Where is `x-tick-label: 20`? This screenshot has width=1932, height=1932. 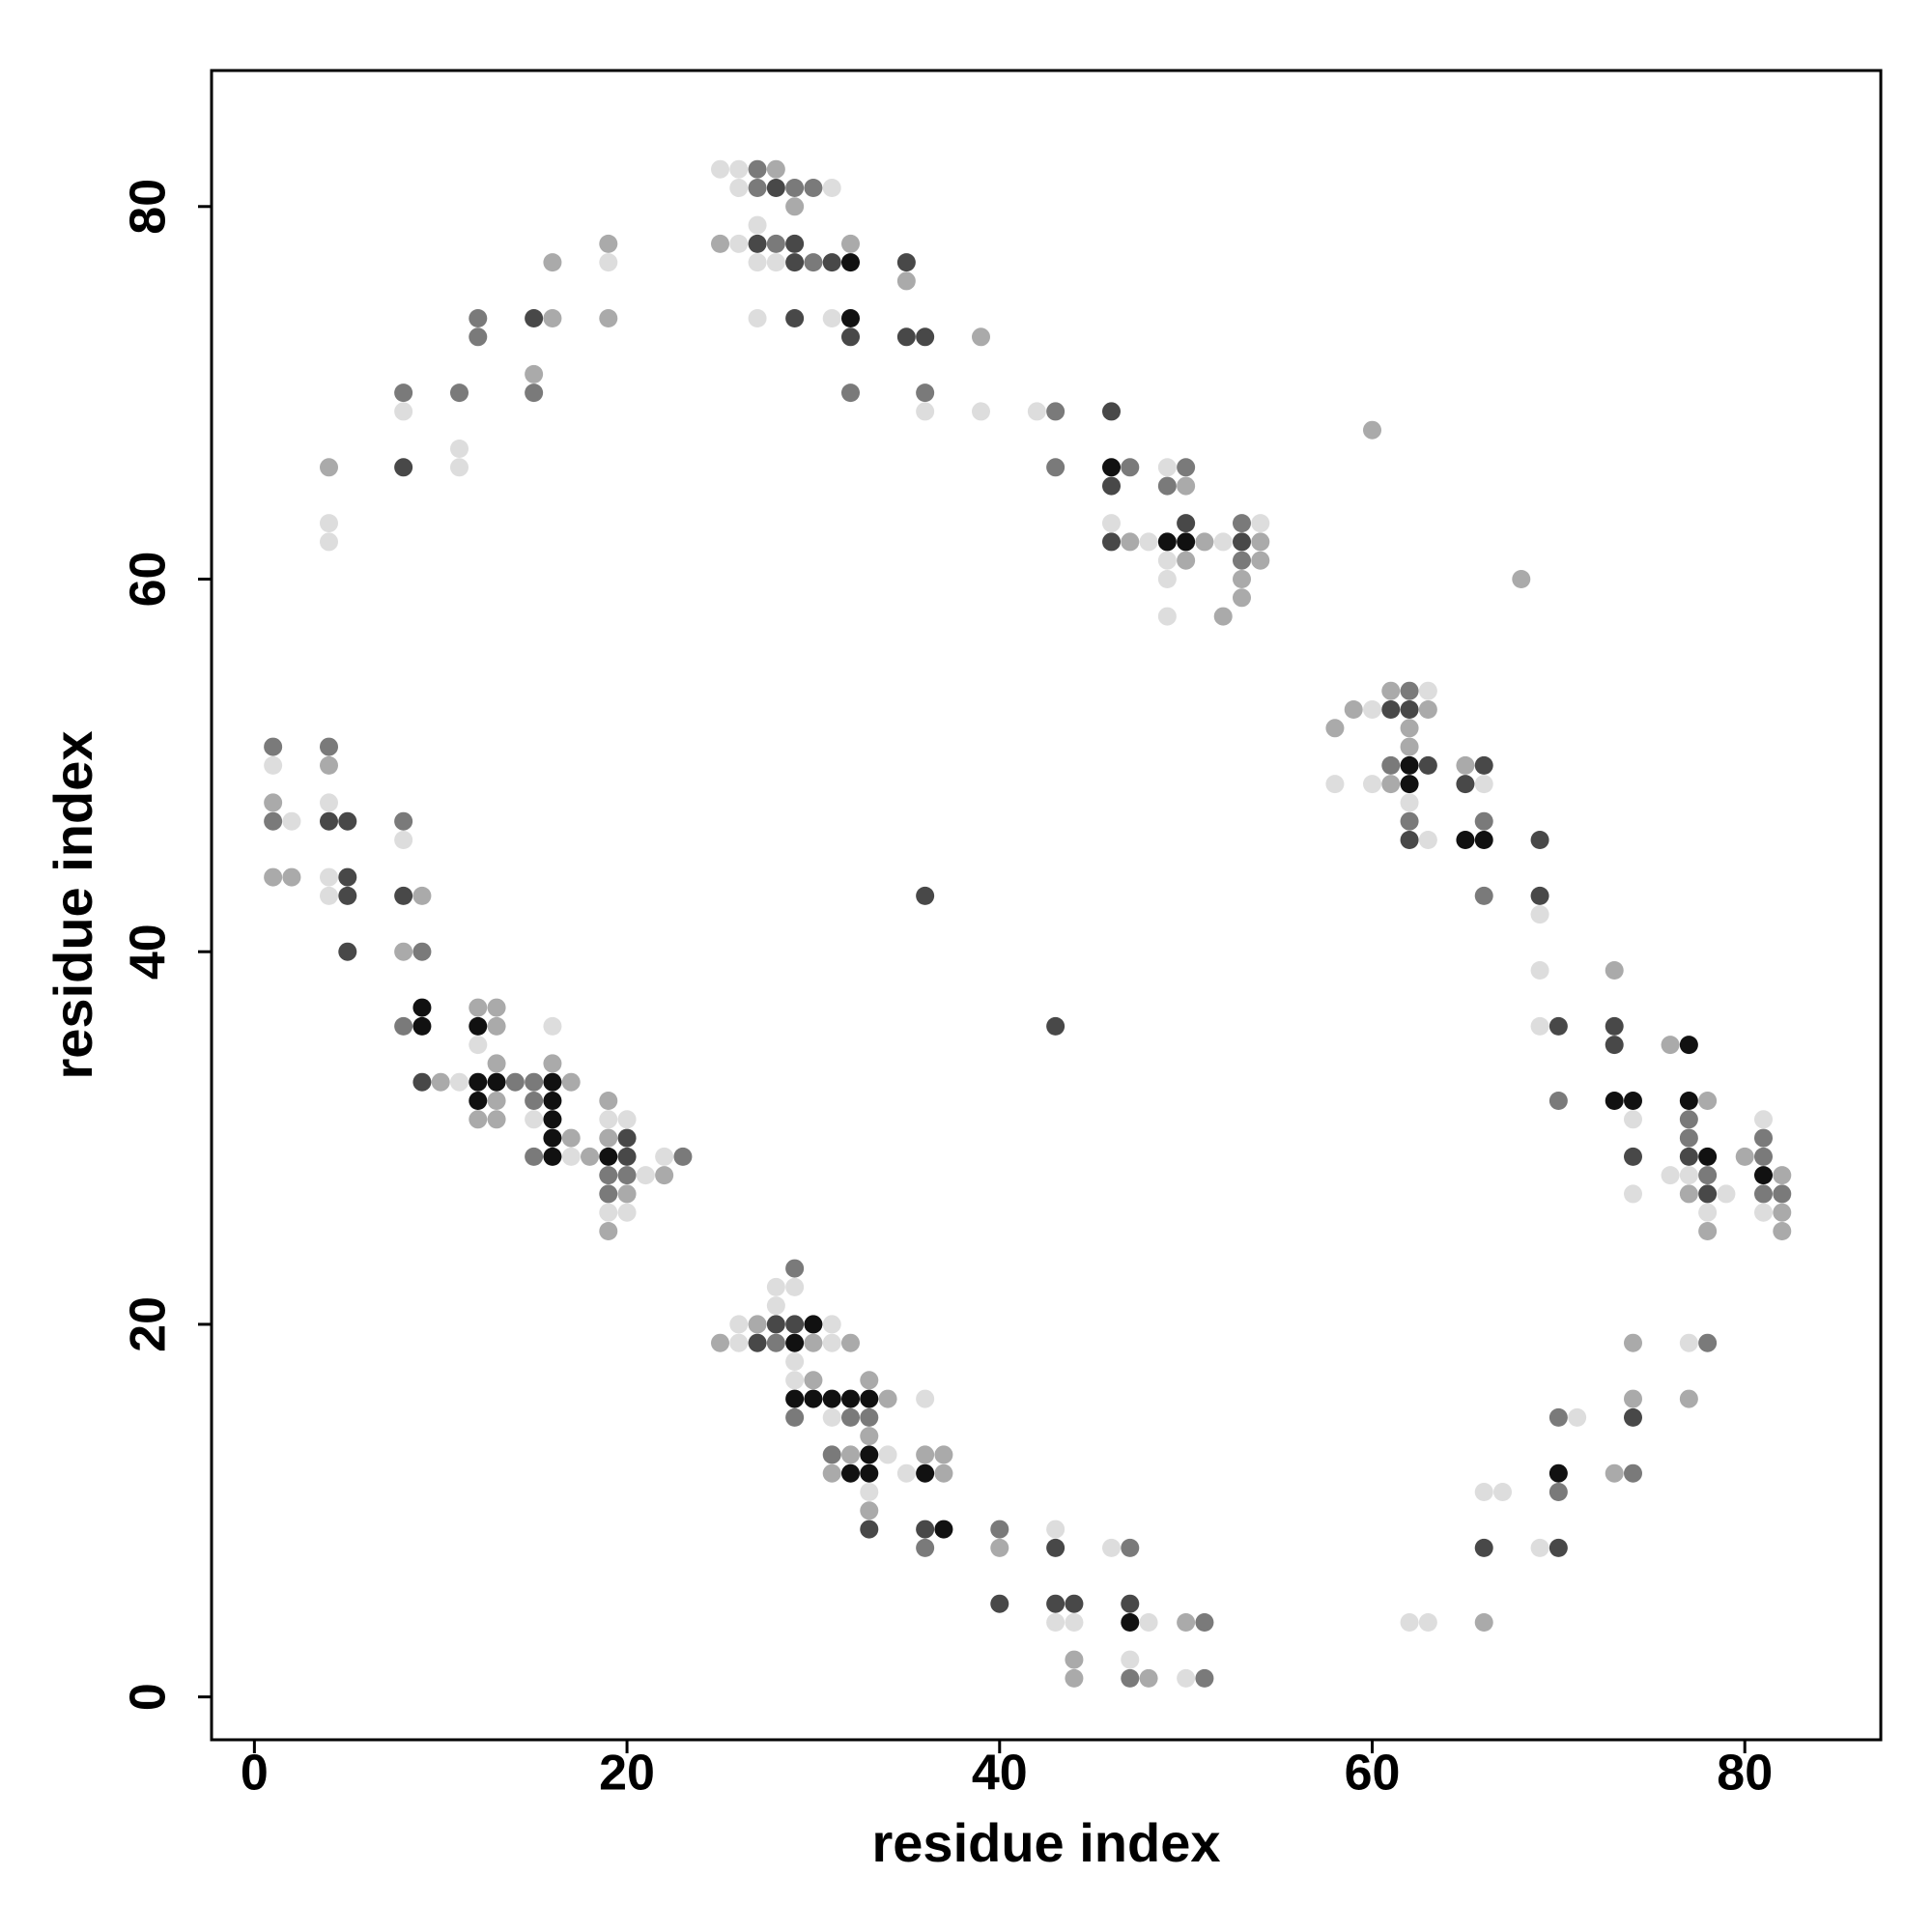 x-tick-label: 20 is located at coordinates (627, 1774).